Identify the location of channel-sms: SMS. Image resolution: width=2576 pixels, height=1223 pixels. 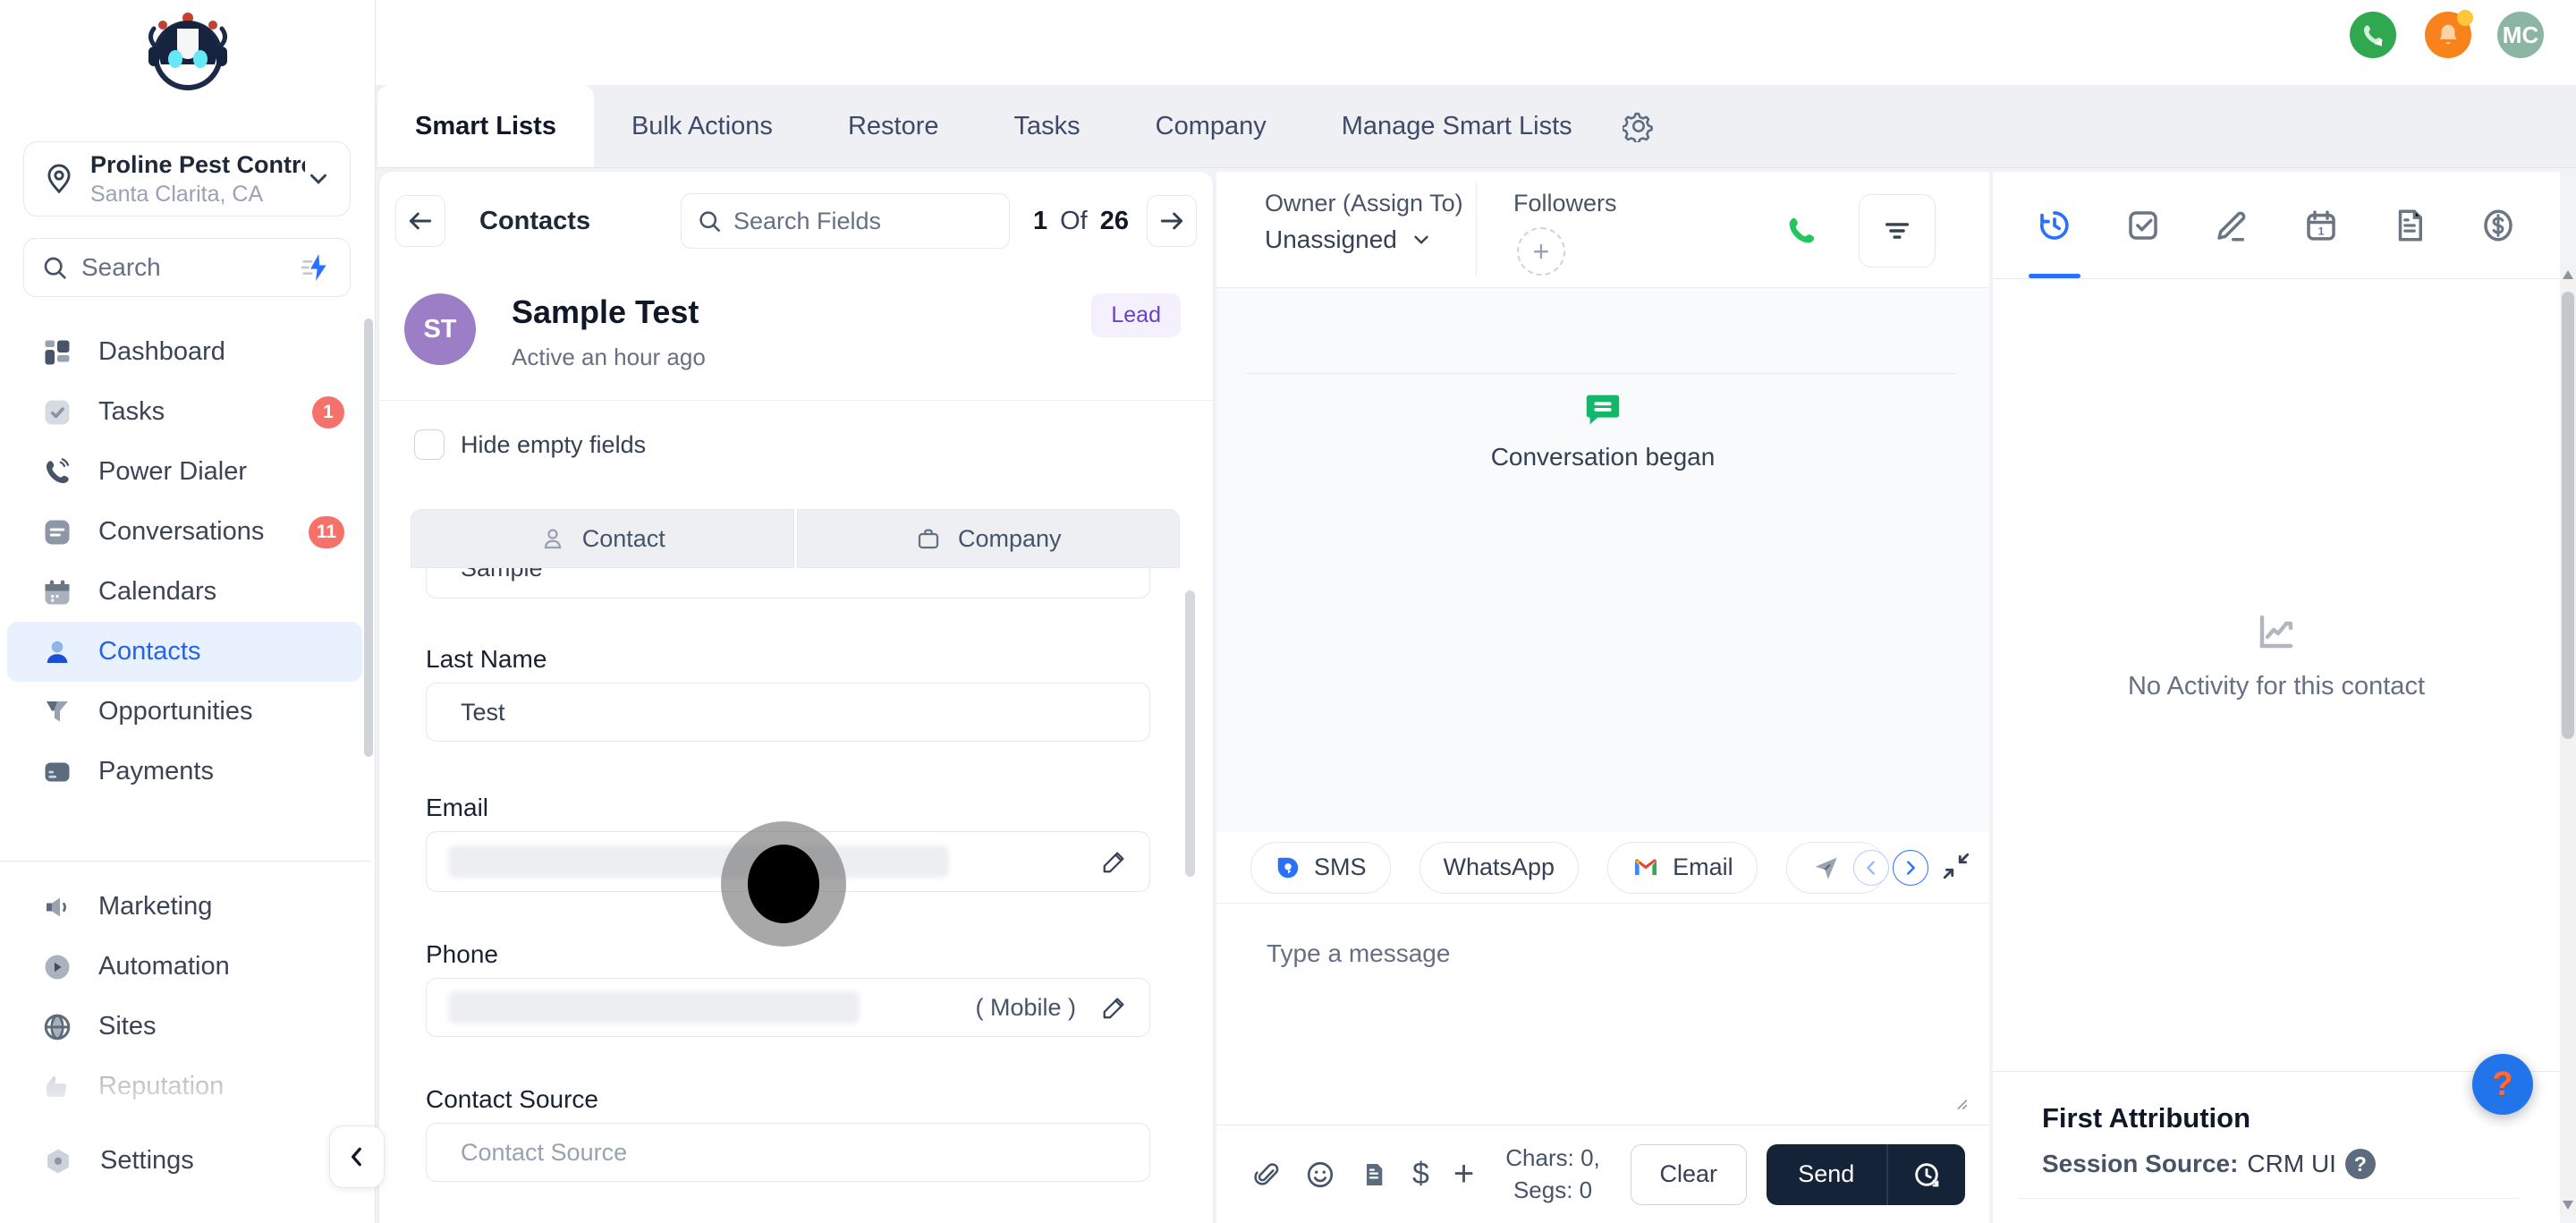
(1320, 867).